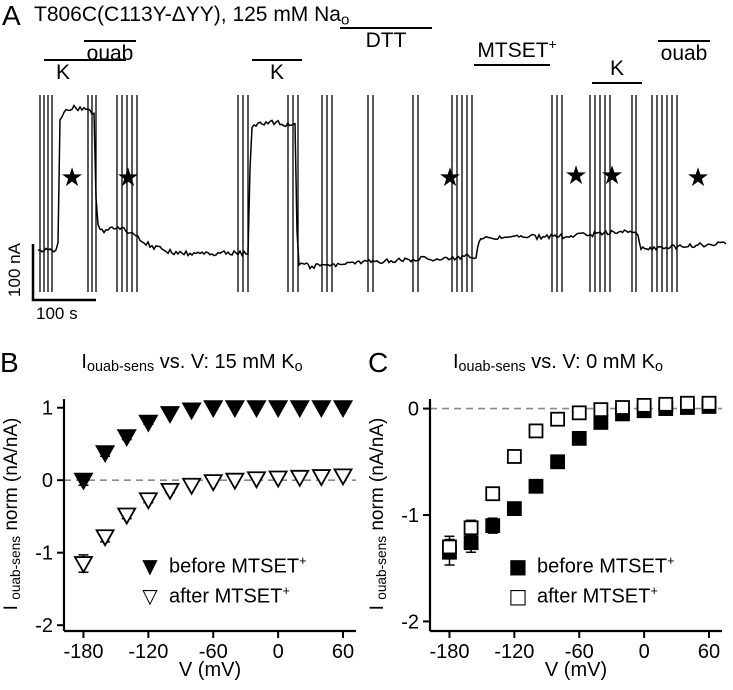 This screenshot has width=733, height=690. Describe the element at coordinates (57, 313) in the screenshot. I see `time-scale-label: 100 s` at that location.